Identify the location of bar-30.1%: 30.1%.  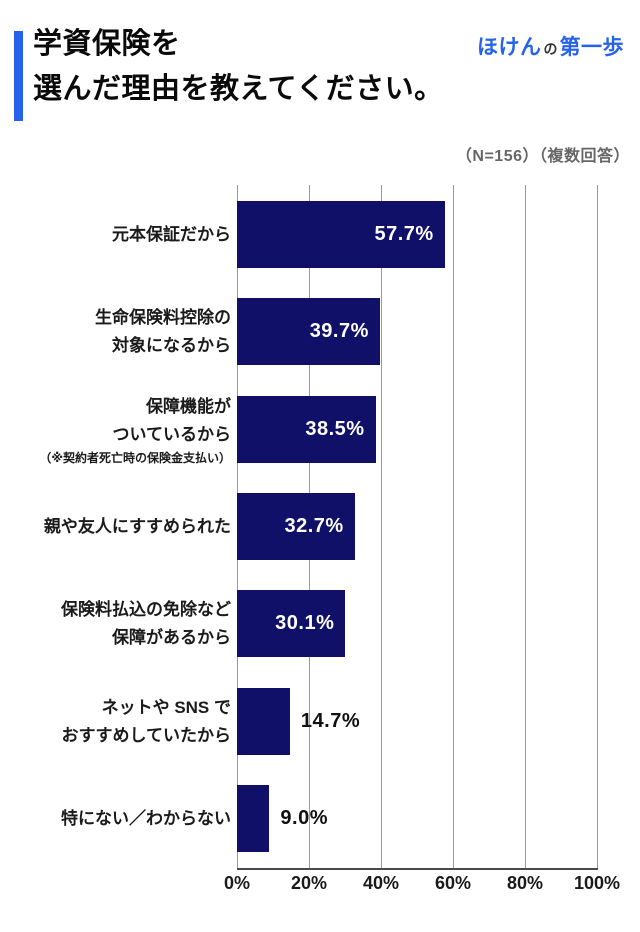
(291, 623).